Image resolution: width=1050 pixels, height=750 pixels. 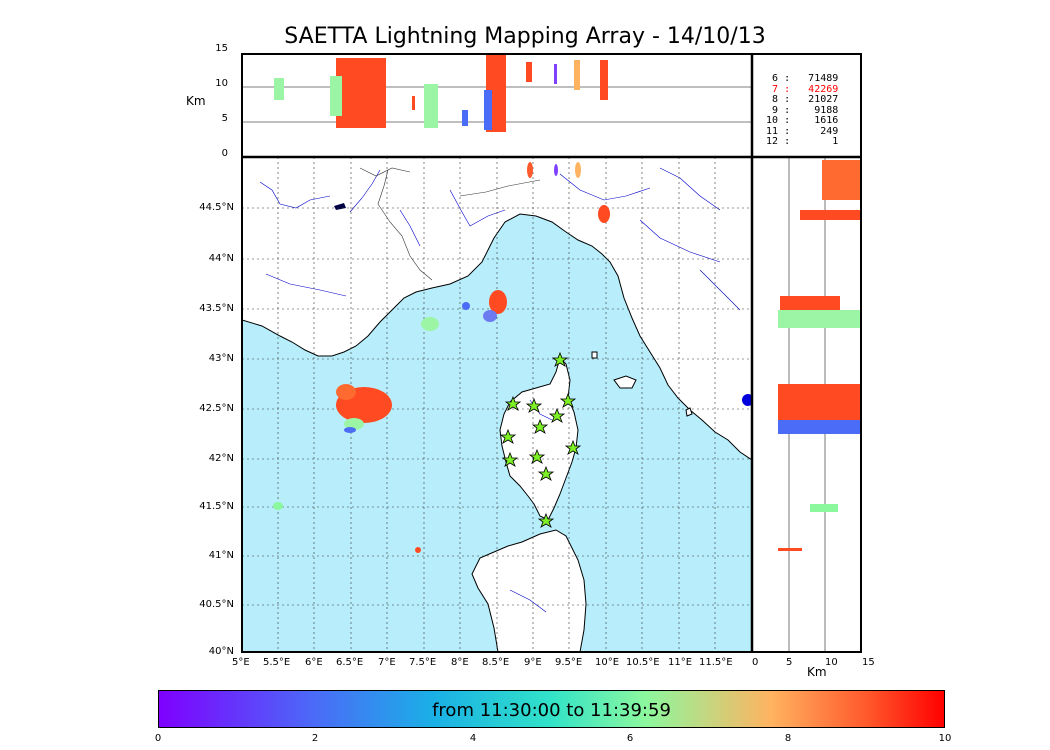 What do you see at coordinates (820, 120) in the screenshot?
I see `stats-row-count: 1616` at bounding box center [820, 120].